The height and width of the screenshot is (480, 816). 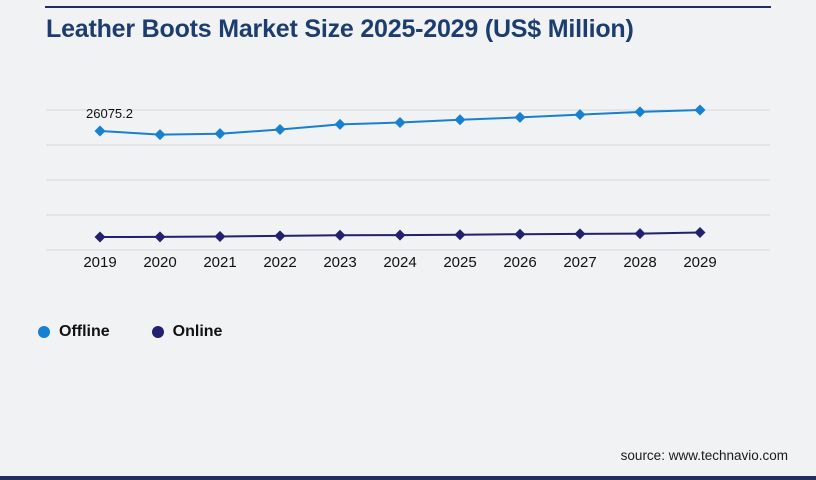 What do you see at coordinates (279, 262) in the screenshot?
I see `x-axis-label-2022: 2022` at bounding box center [279, 262].